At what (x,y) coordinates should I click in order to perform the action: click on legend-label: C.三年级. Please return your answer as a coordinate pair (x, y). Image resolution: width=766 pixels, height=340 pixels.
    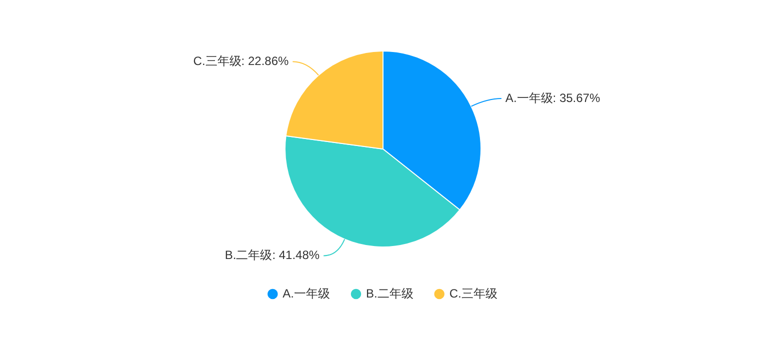
    Looking at the image, I should click on (473, 293).